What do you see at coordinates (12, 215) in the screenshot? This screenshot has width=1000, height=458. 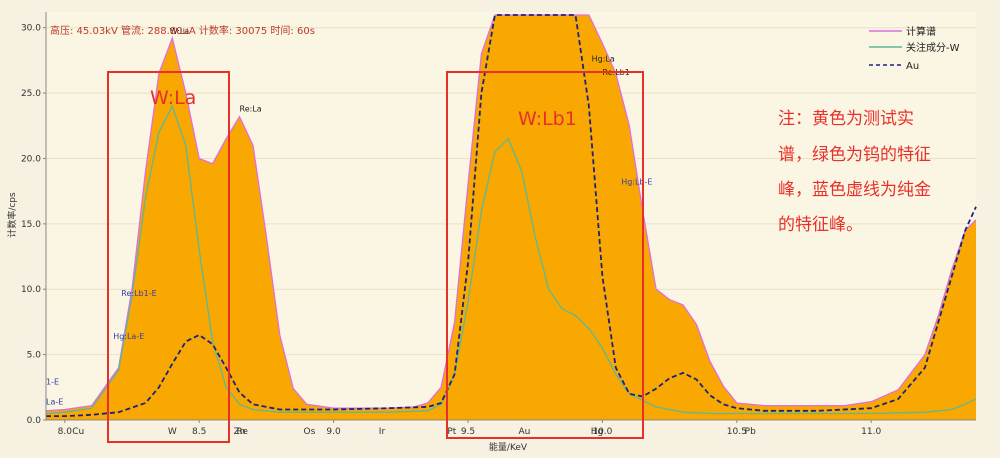 I see `y-axis-label: 计数率/cps` at bounding box center [12, 215].